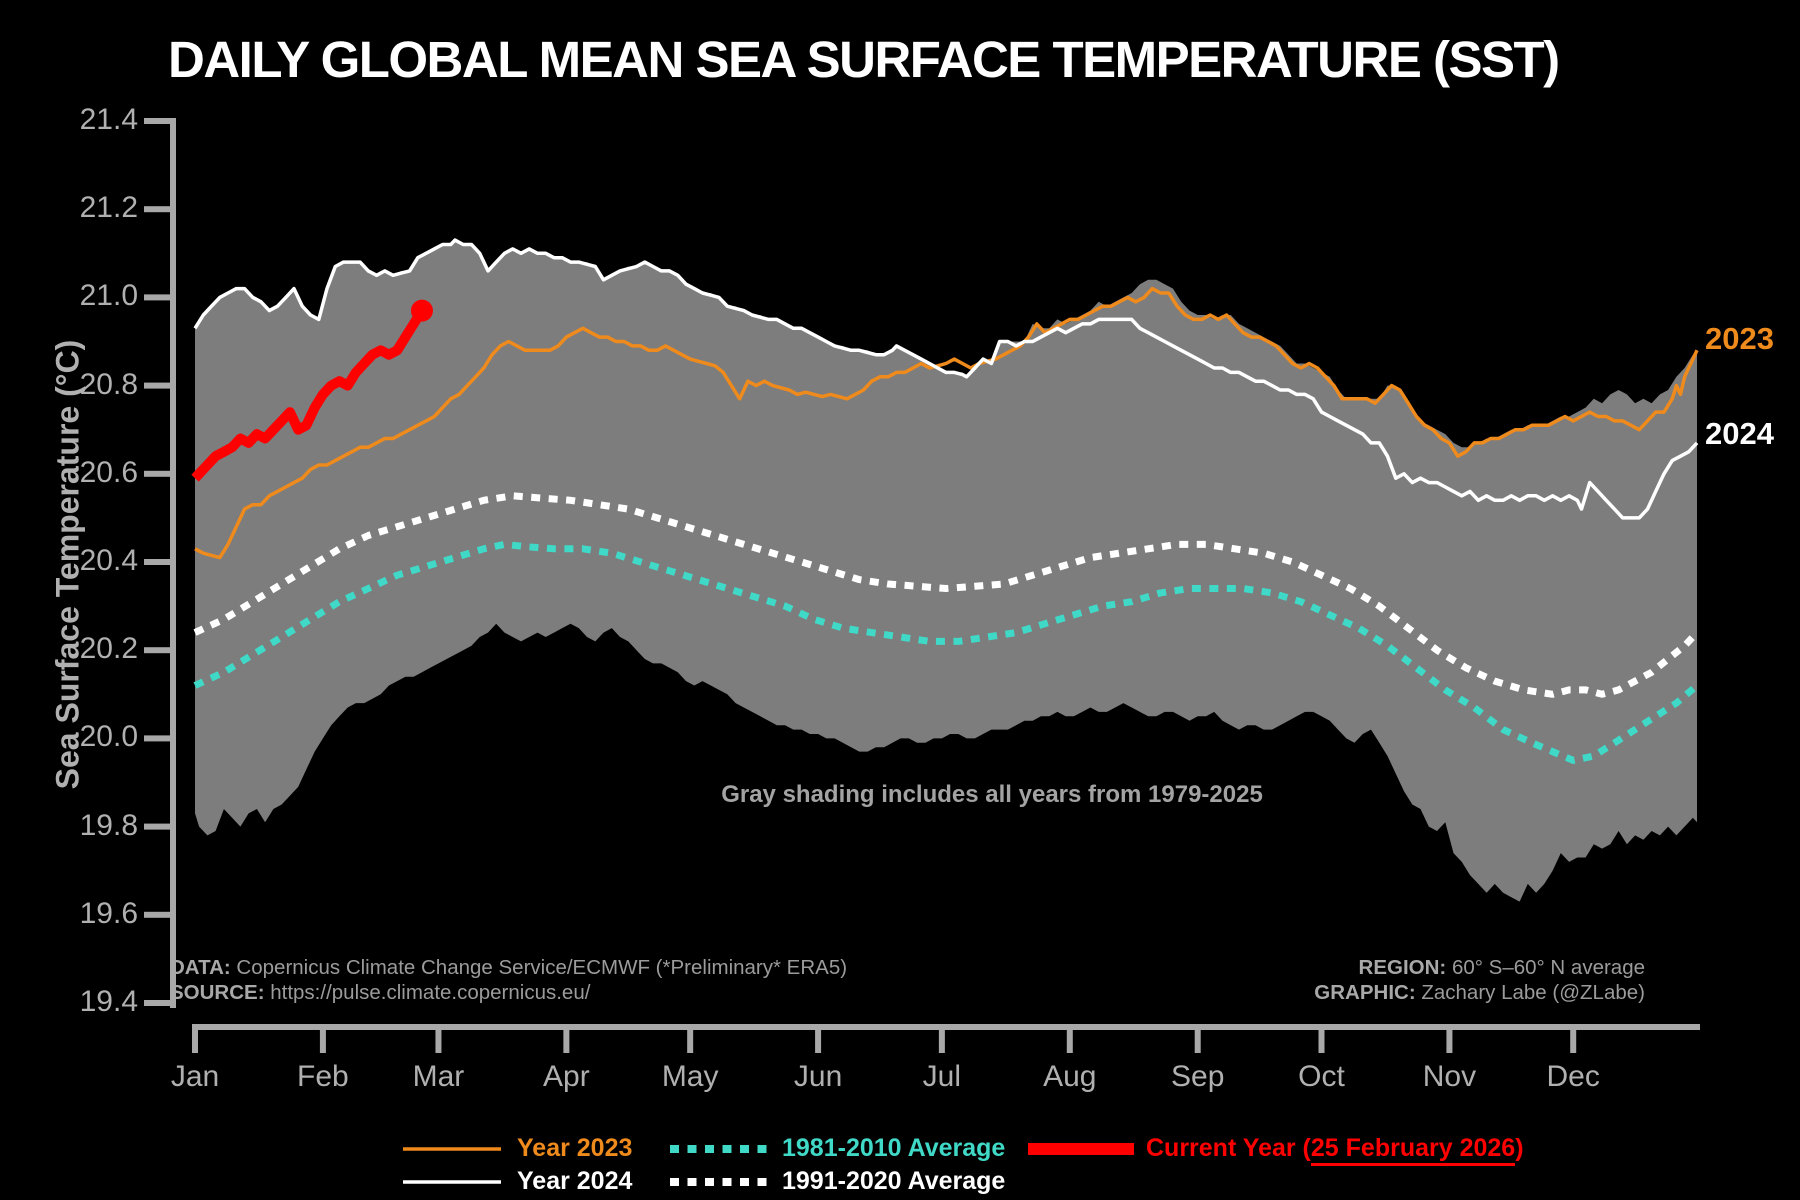 The width and height of the screenshot is (1800, 1200). I want to click on x-tick-label-jan: Jan, so click(195, 1076).